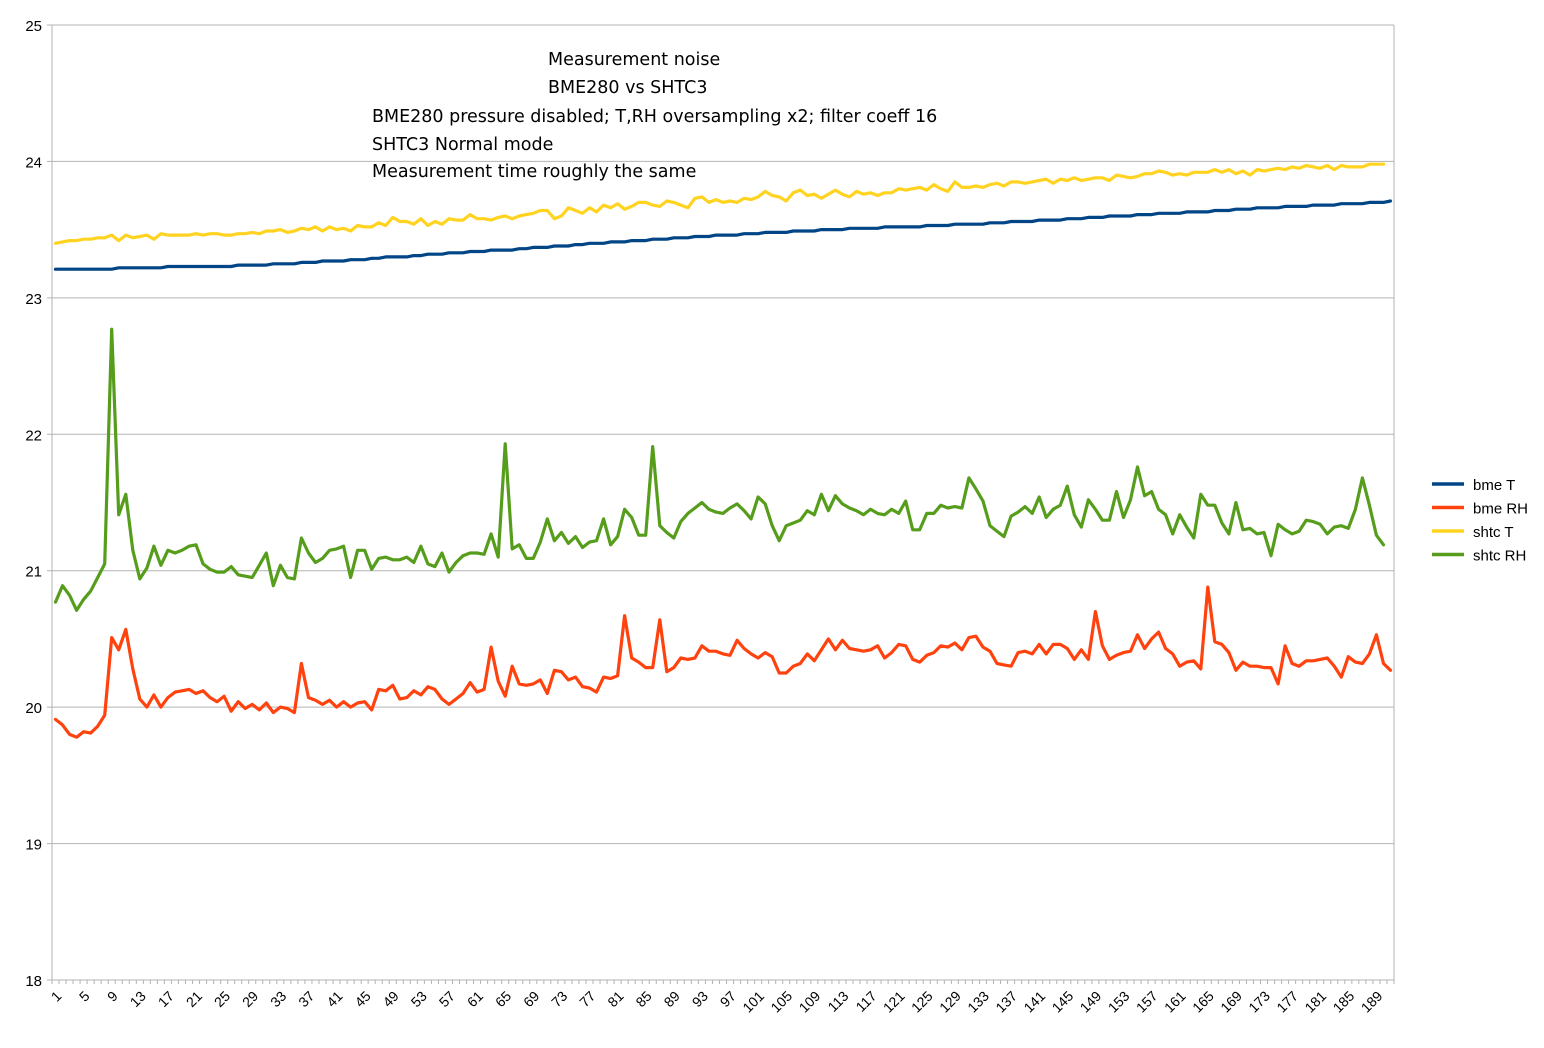  What do you see at coordinates (728, 999) in the screenshot?
I see `x-tick-label: 97` at bounding box center [728, 999].